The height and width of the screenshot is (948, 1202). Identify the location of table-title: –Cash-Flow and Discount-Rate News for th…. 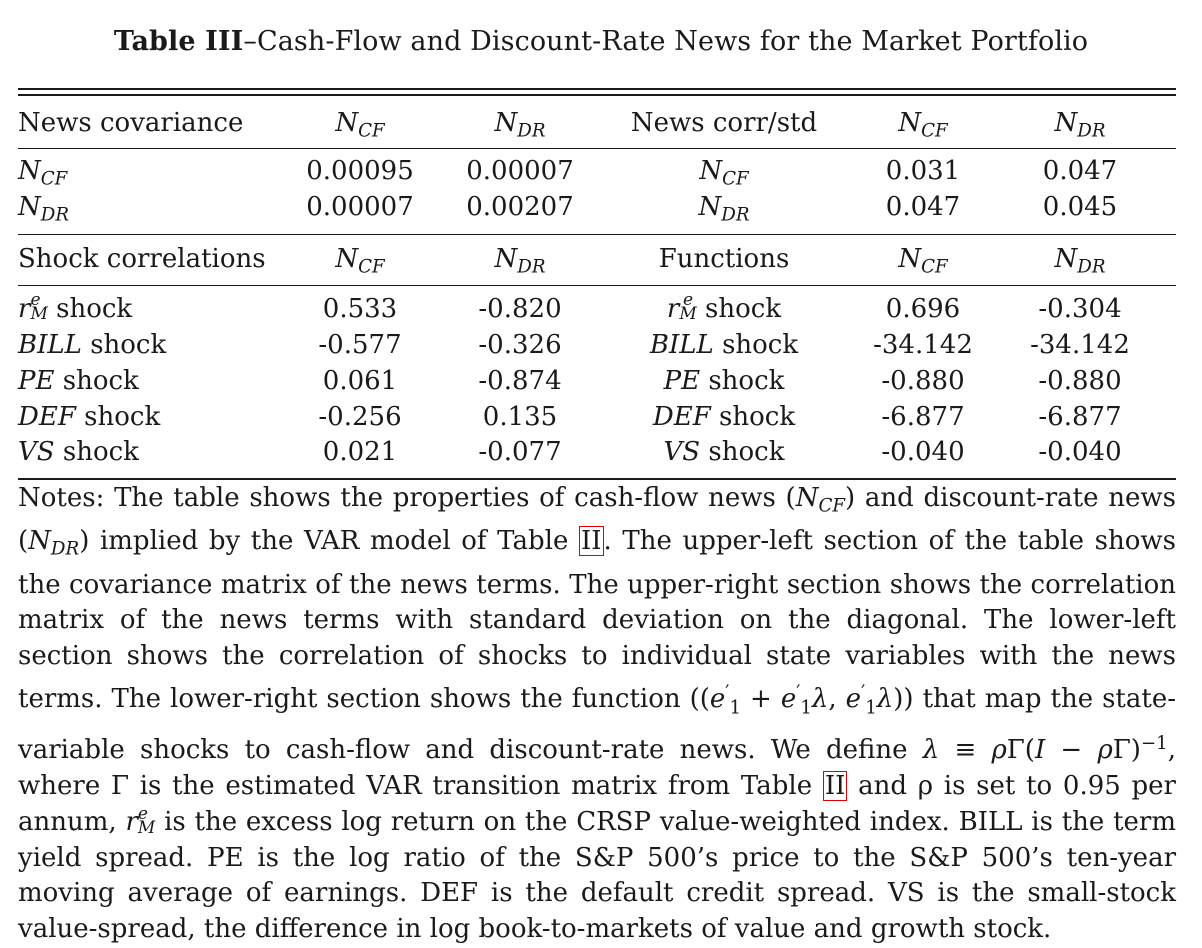
(666, 41).